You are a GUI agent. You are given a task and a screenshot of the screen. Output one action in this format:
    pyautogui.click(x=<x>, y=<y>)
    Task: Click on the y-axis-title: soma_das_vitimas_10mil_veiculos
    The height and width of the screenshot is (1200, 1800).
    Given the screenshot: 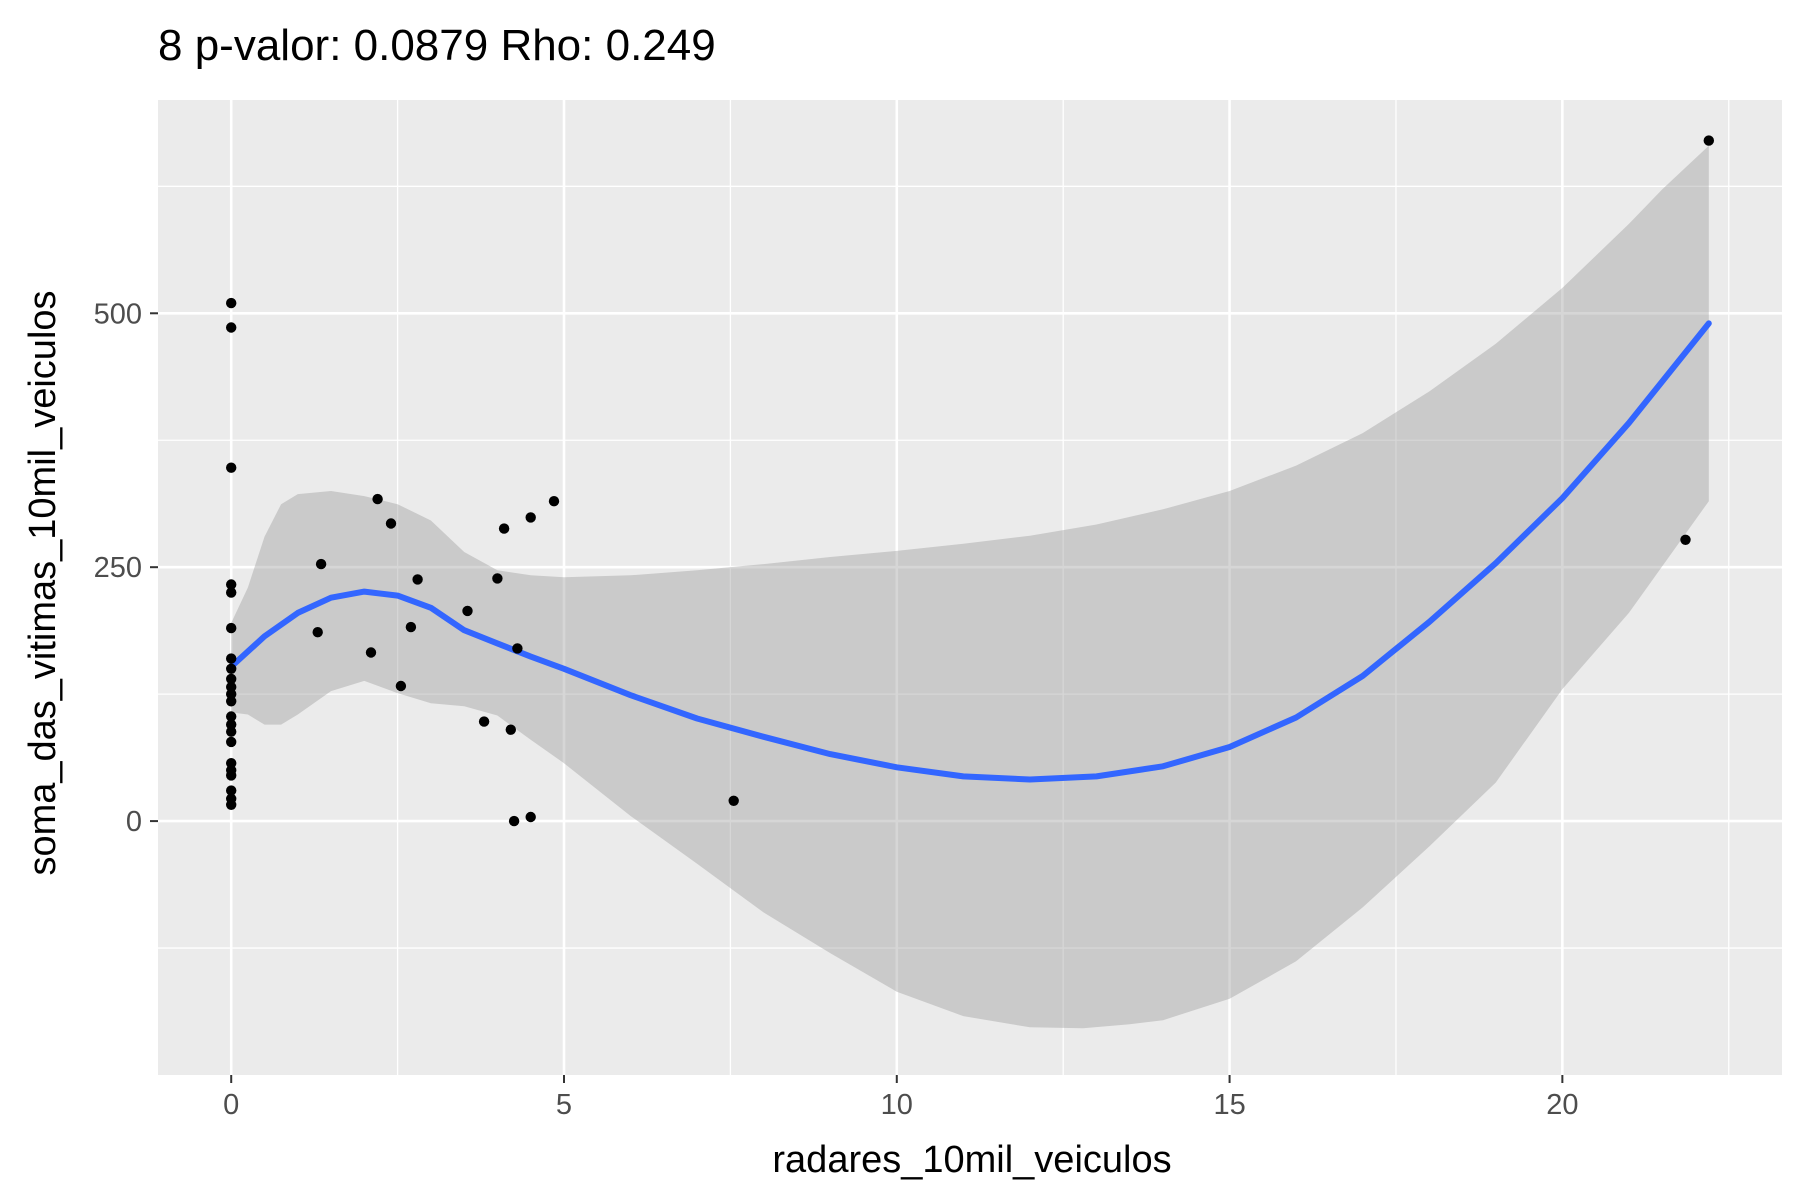 What is the action you would take?
    pyautogui.click(x=43, y=582)
    